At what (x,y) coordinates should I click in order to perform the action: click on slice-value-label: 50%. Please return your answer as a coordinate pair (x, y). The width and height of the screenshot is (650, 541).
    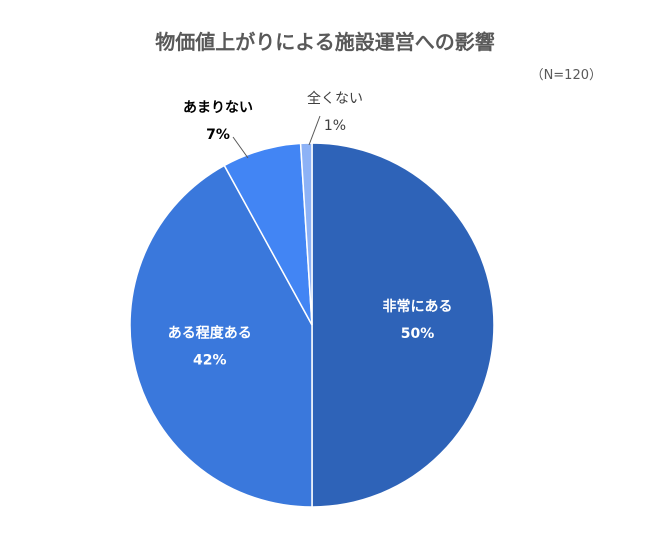
    Looking at the image, I should click on (418, 334).